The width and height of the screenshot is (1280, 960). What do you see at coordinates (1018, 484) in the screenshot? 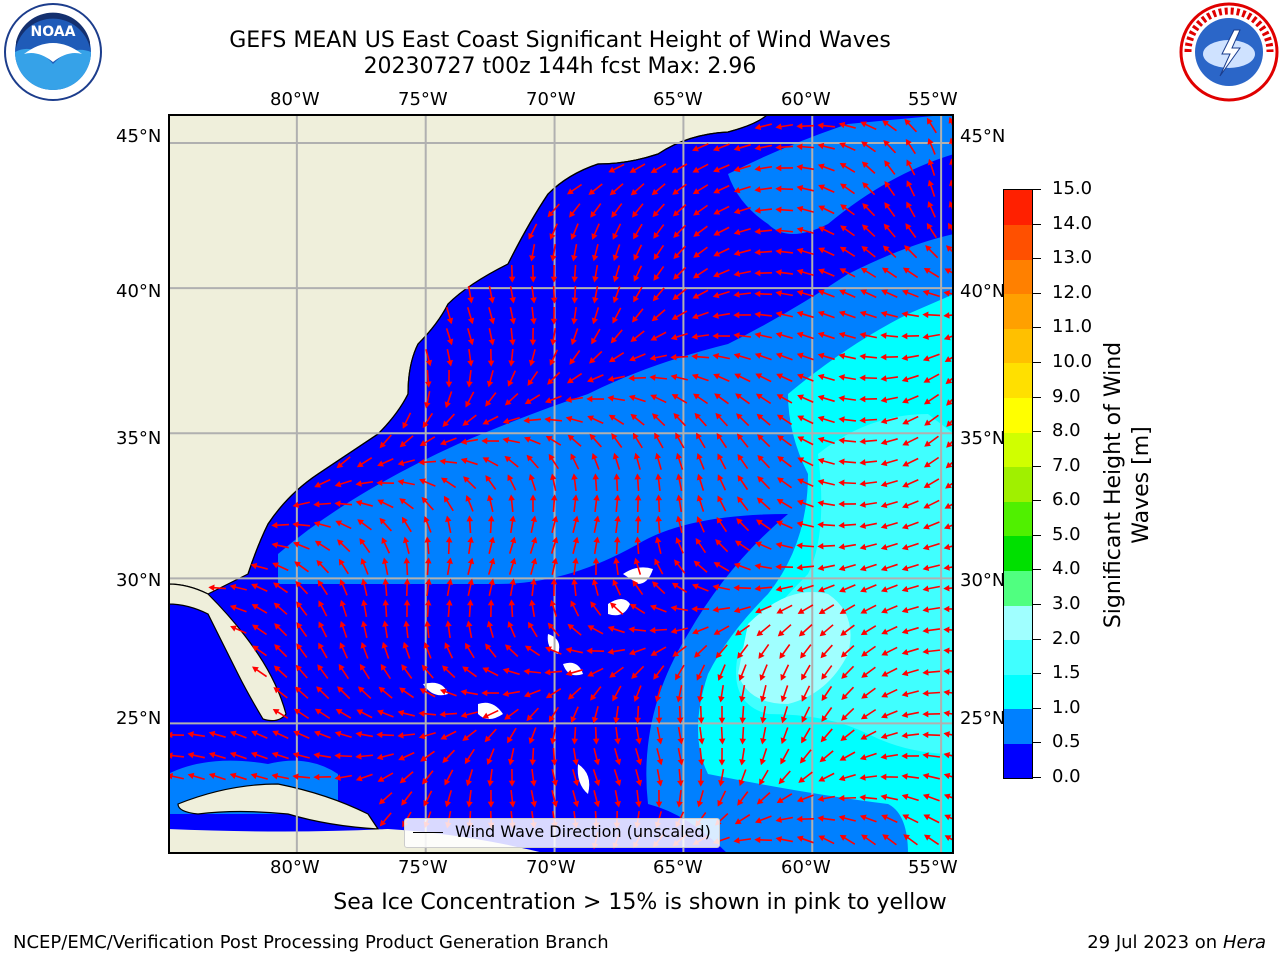
I see `colorbar` at bounding box center [1018, 484].